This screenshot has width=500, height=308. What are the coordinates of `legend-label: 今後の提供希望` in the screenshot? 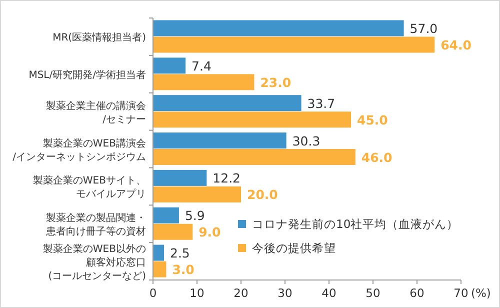 It's located at (294, 248).